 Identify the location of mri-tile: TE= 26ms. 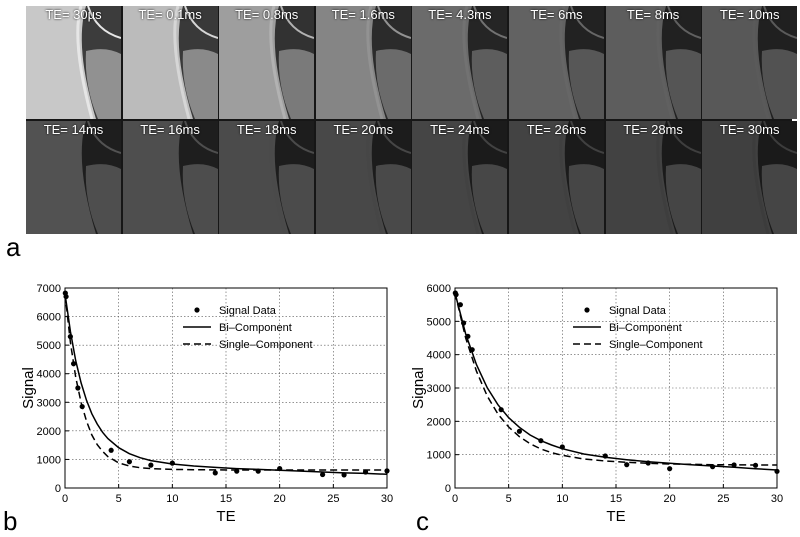
(556, 177).